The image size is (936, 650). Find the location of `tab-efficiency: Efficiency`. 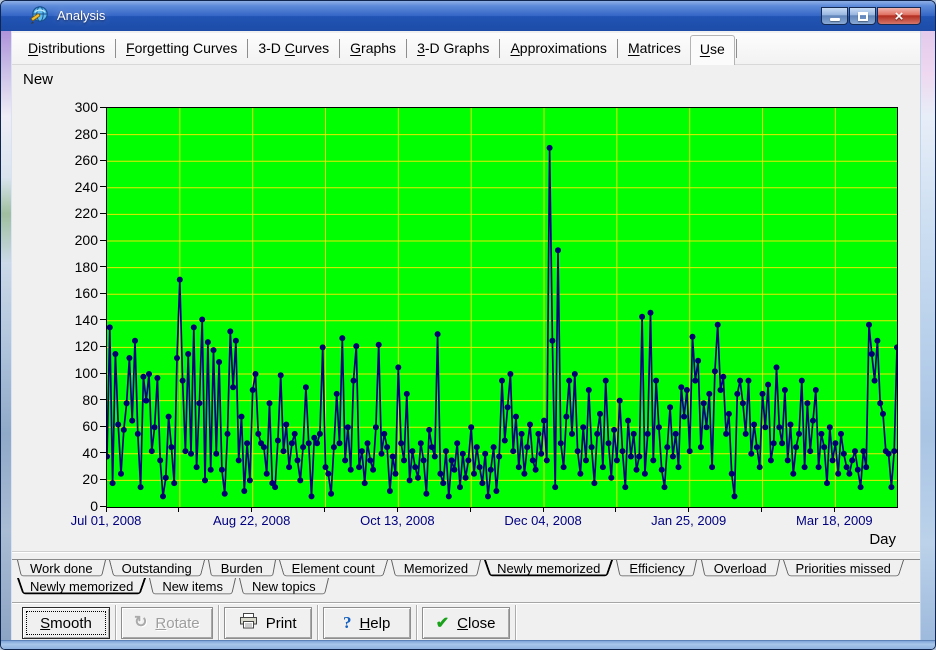

tab-efficiency: Efficiency is located at coordinates (656, 569).